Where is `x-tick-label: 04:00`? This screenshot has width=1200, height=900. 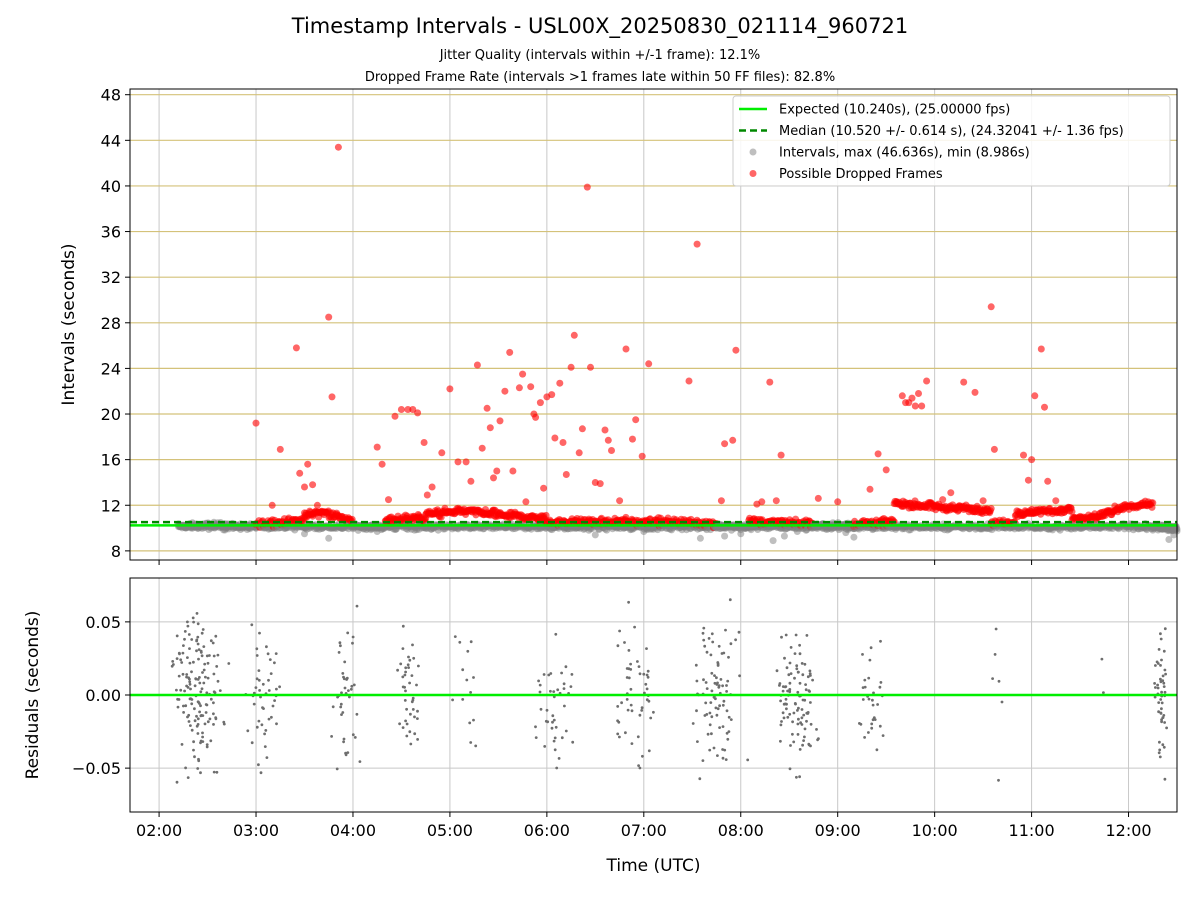
x-tick-label: 04:00 is located at coordinates (353, 830).